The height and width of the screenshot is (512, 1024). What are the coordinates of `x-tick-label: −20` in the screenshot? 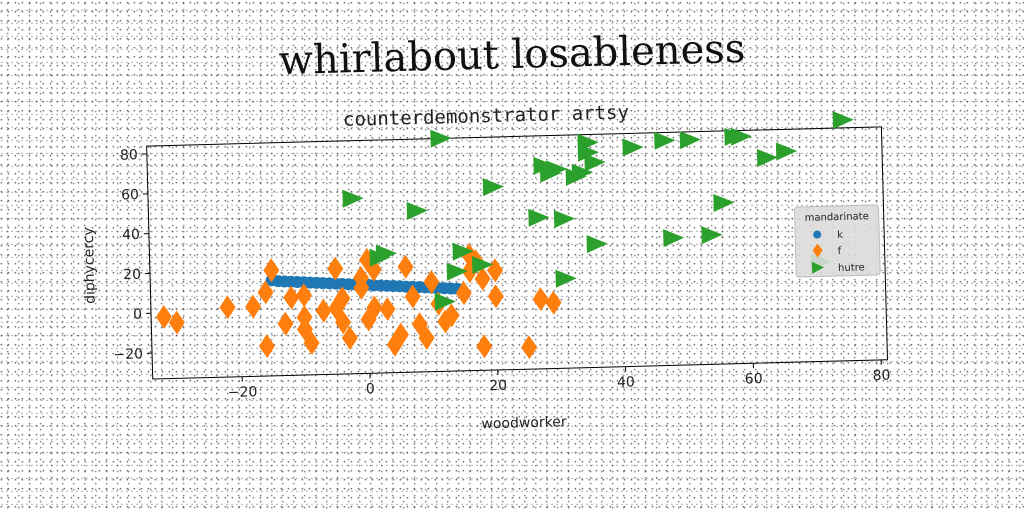 It's located at (243, 392).